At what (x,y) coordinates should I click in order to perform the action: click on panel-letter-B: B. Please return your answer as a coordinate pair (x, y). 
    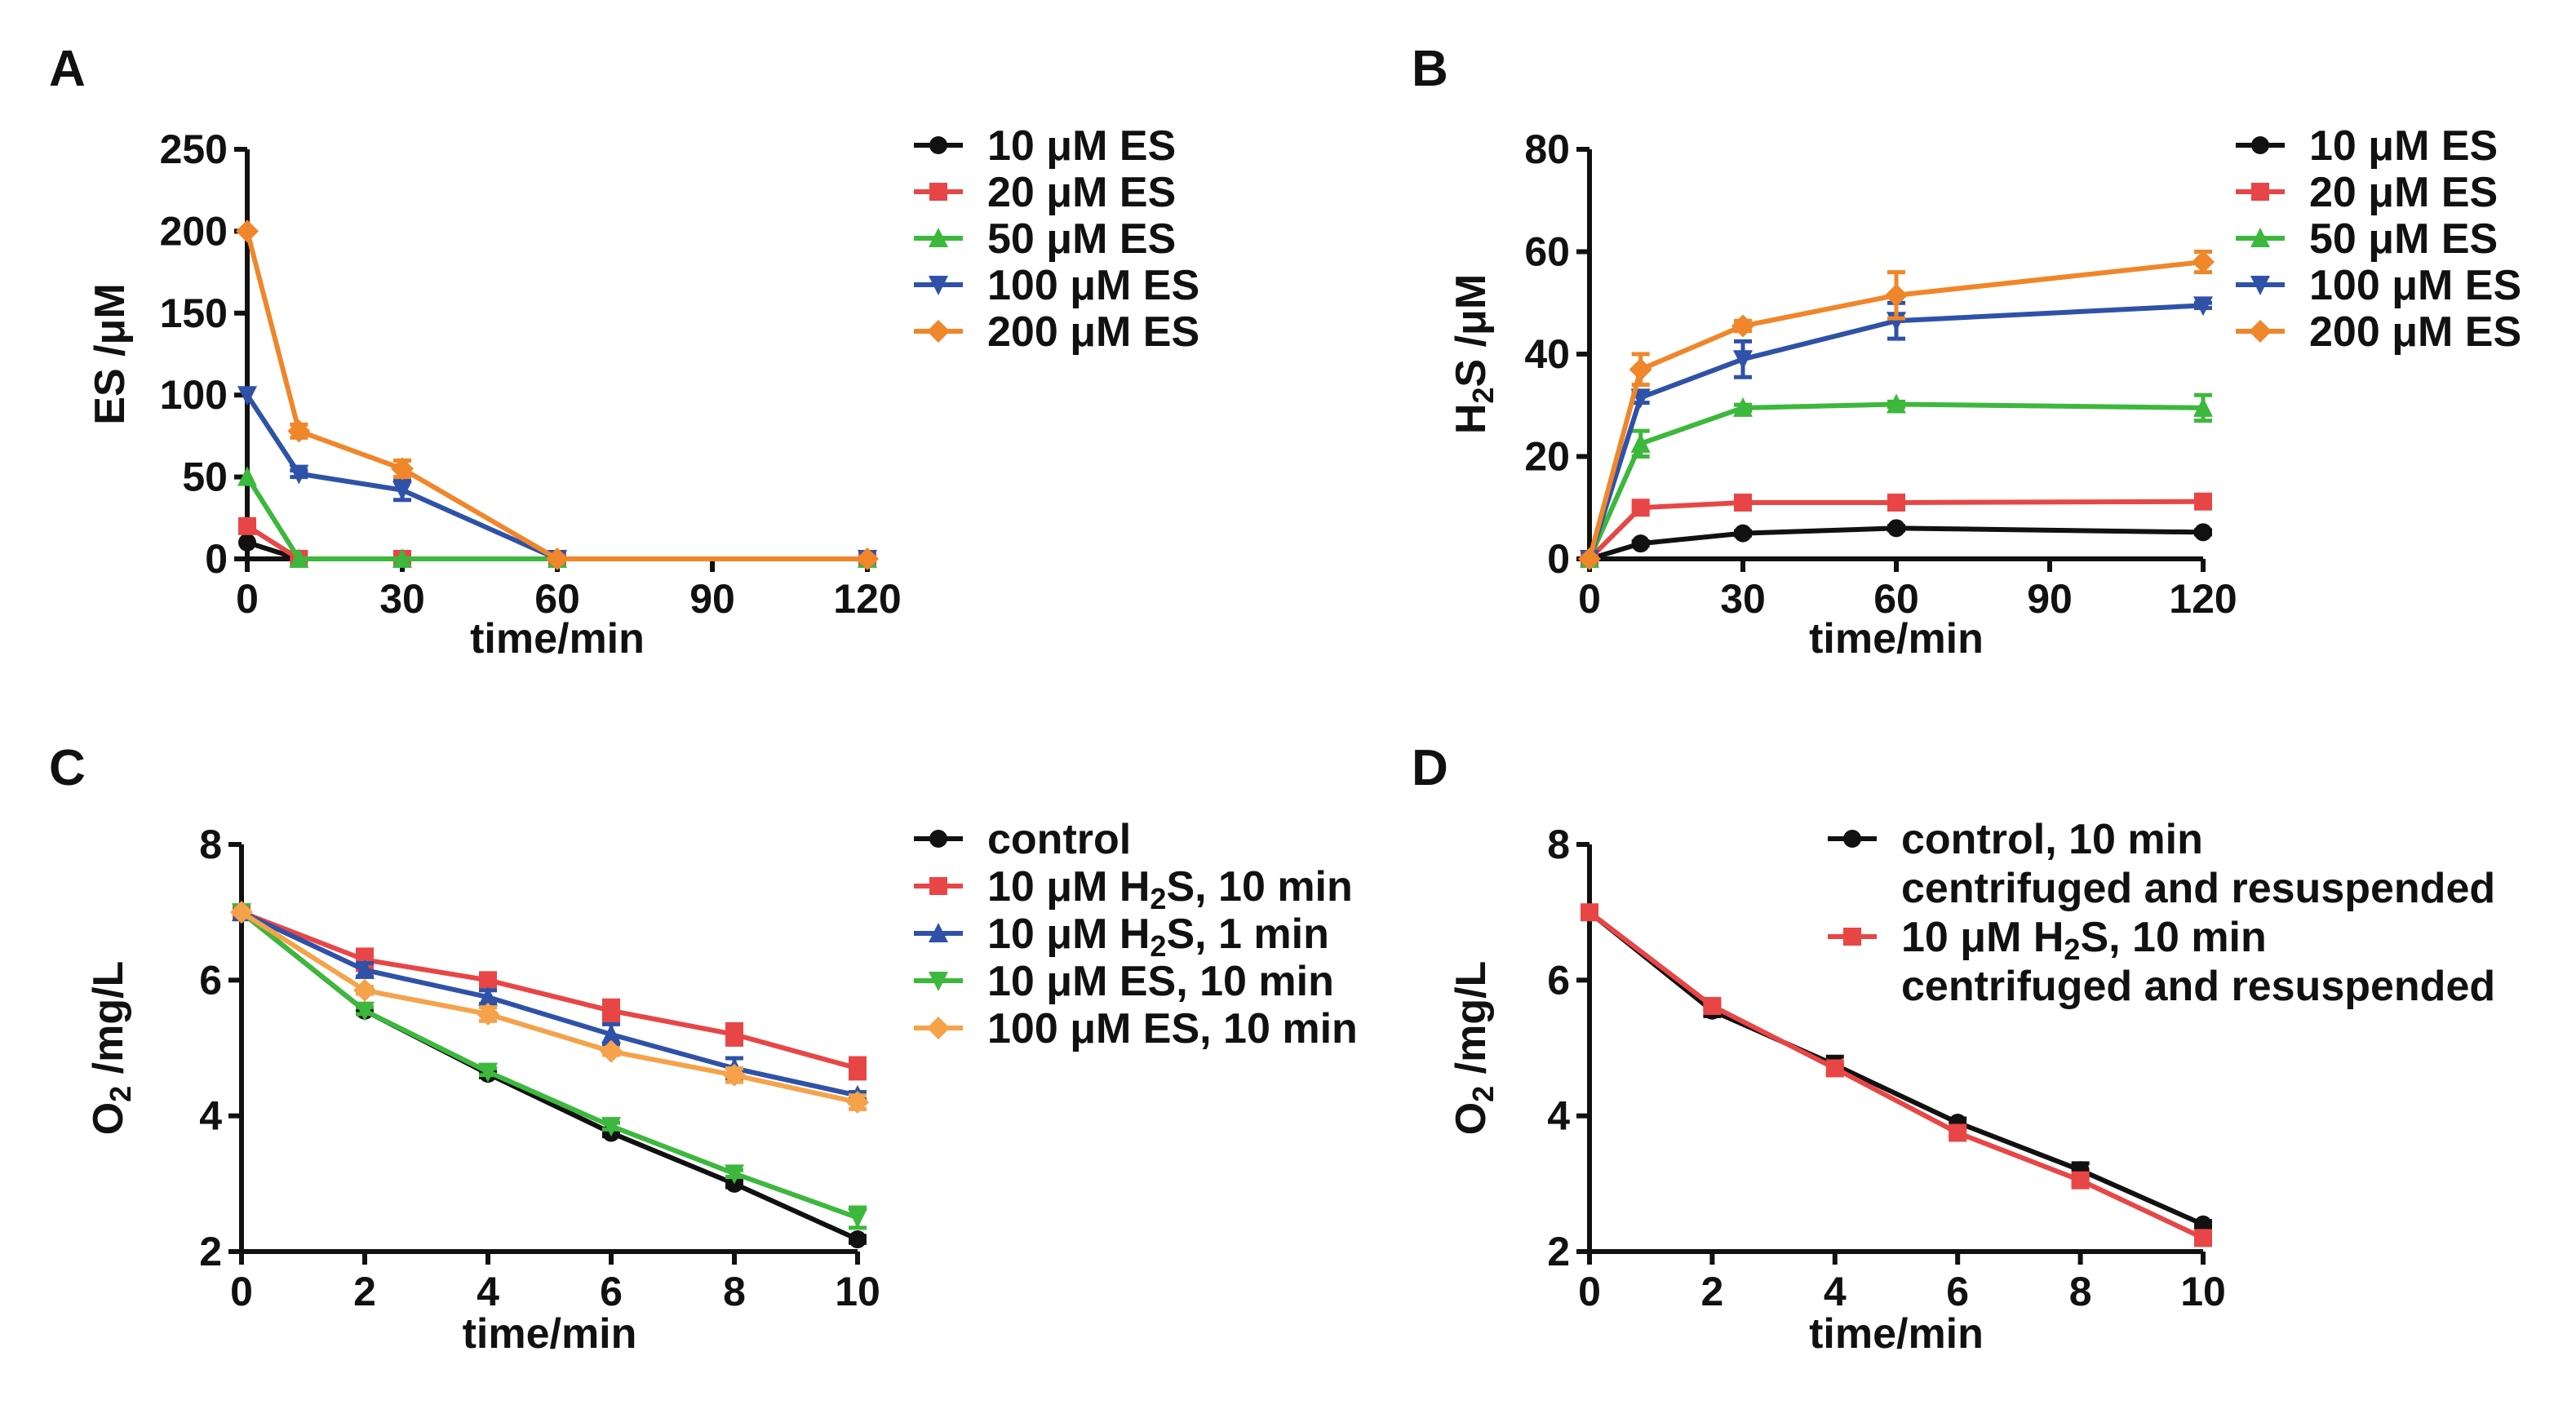
    Looking at the image, I should click on (1430, 69).